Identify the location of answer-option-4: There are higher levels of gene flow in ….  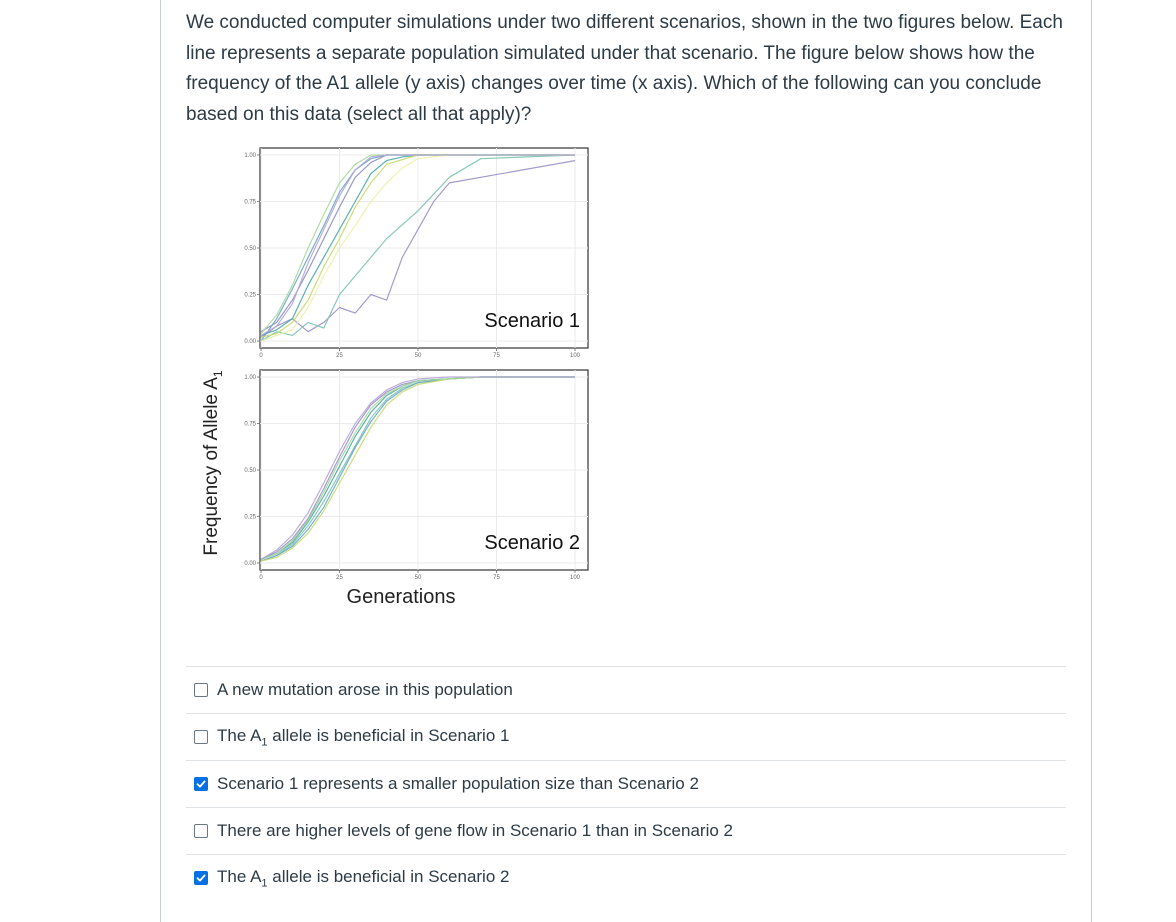
(626, 830).